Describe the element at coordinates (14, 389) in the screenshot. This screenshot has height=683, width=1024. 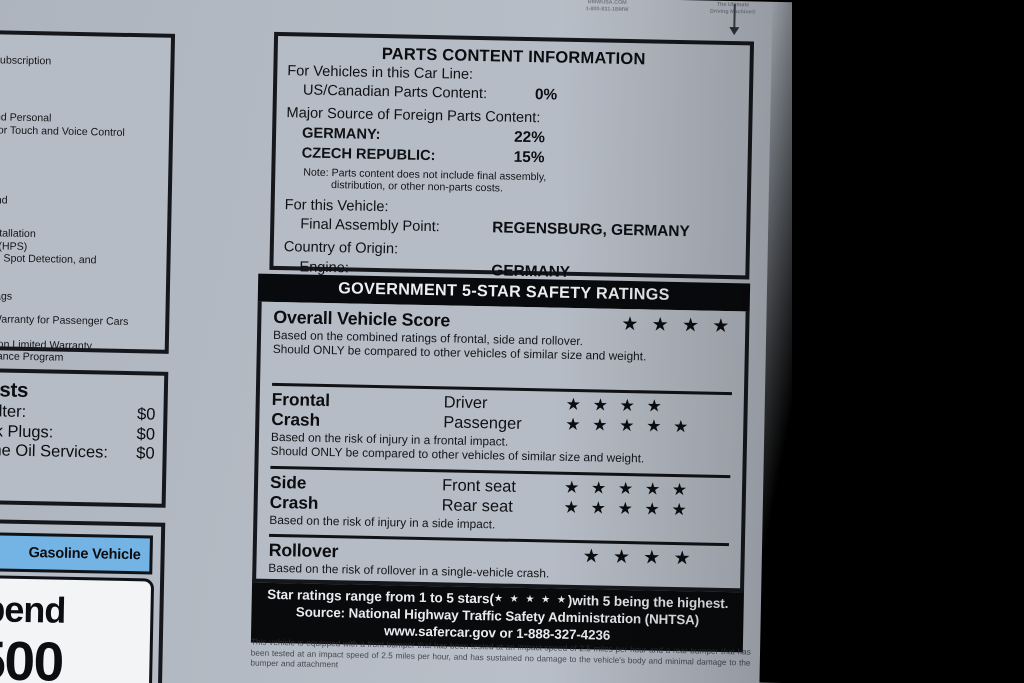
I see `maintenance-title: tenance Costs` at that location.